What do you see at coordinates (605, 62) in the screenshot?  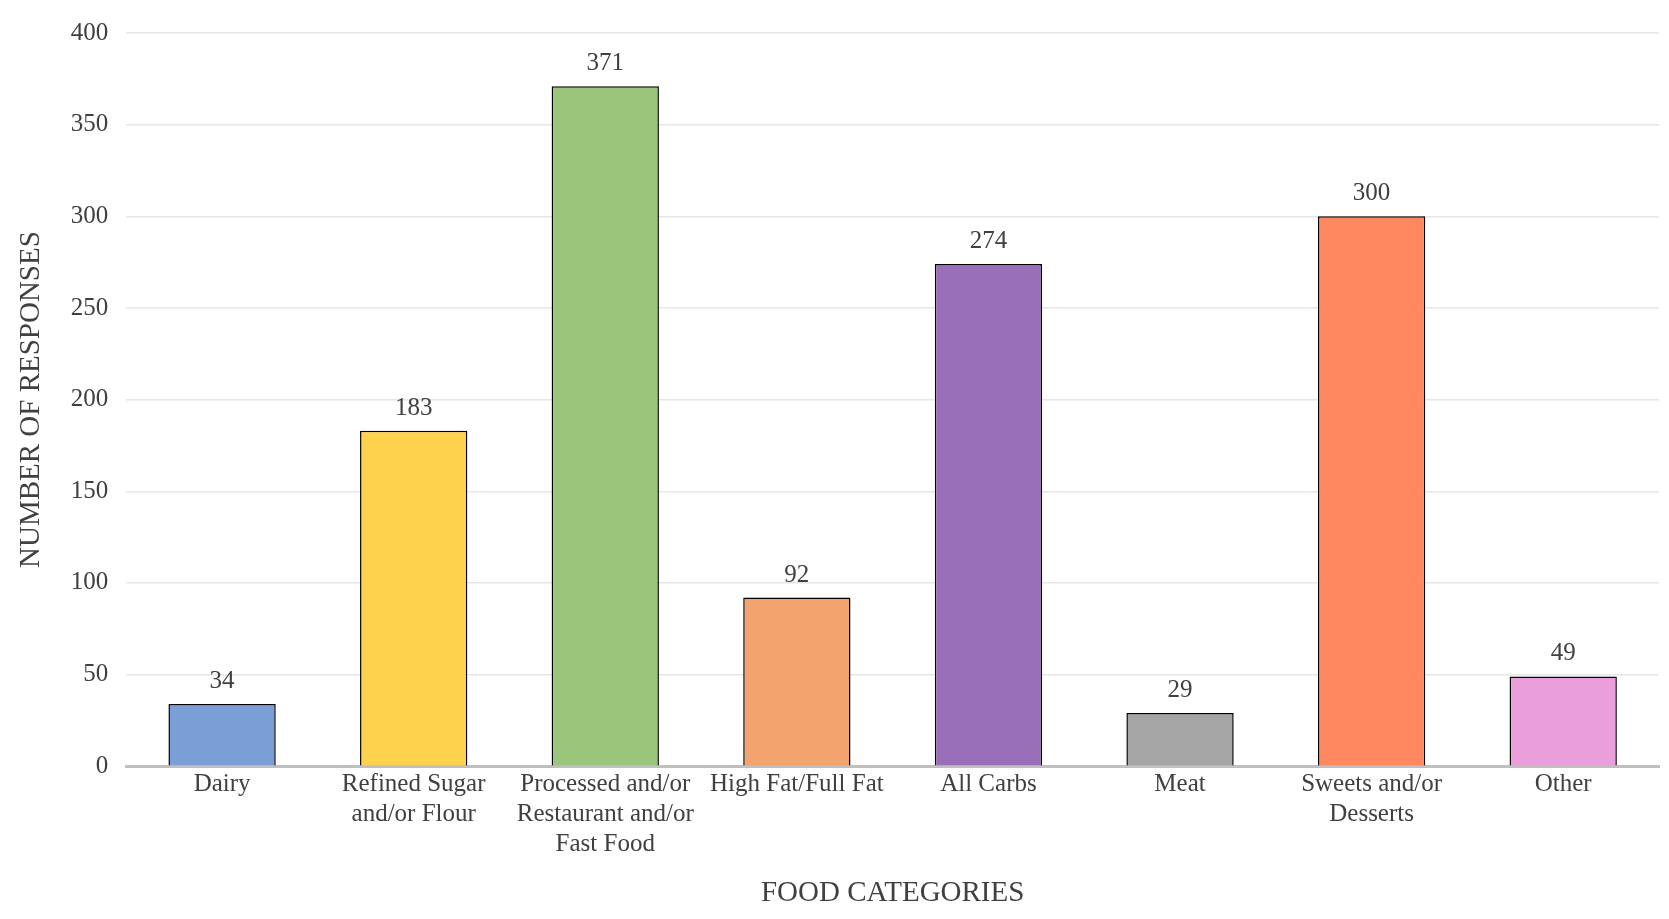 I see `data-label: 371` at bounding box center [605, 62].